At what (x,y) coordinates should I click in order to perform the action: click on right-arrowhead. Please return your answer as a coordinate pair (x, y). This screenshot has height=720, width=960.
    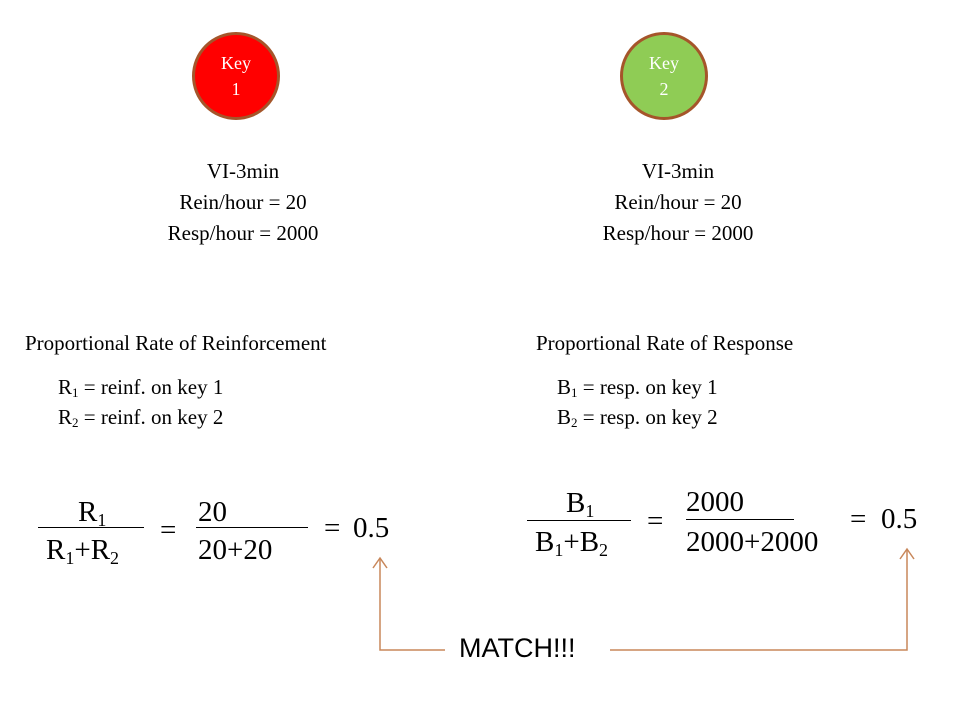
    Looking at the image, I should click on (907, 553).